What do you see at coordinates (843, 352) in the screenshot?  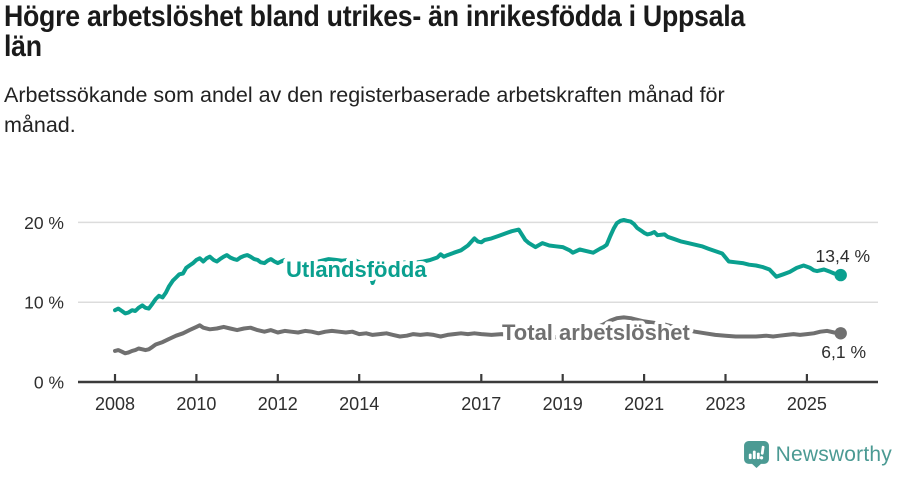 I see `series-value-label-total-arbetsl-shet: 6,1 %` at bounding box center [843, 352].